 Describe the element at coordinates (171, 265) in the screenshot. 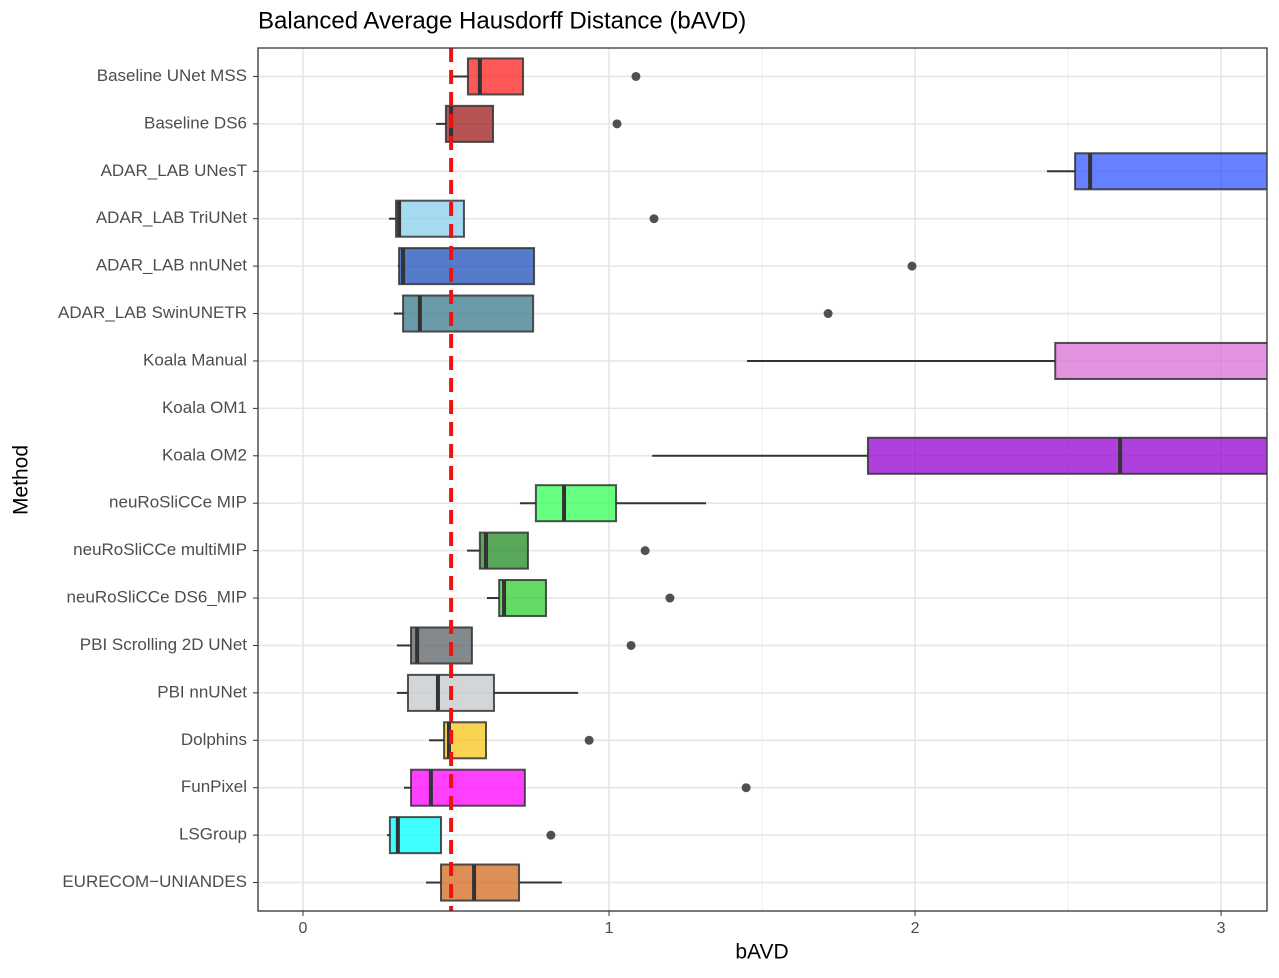

I see `y-tick-label: ADAR_LAB nnUNet` at that location.